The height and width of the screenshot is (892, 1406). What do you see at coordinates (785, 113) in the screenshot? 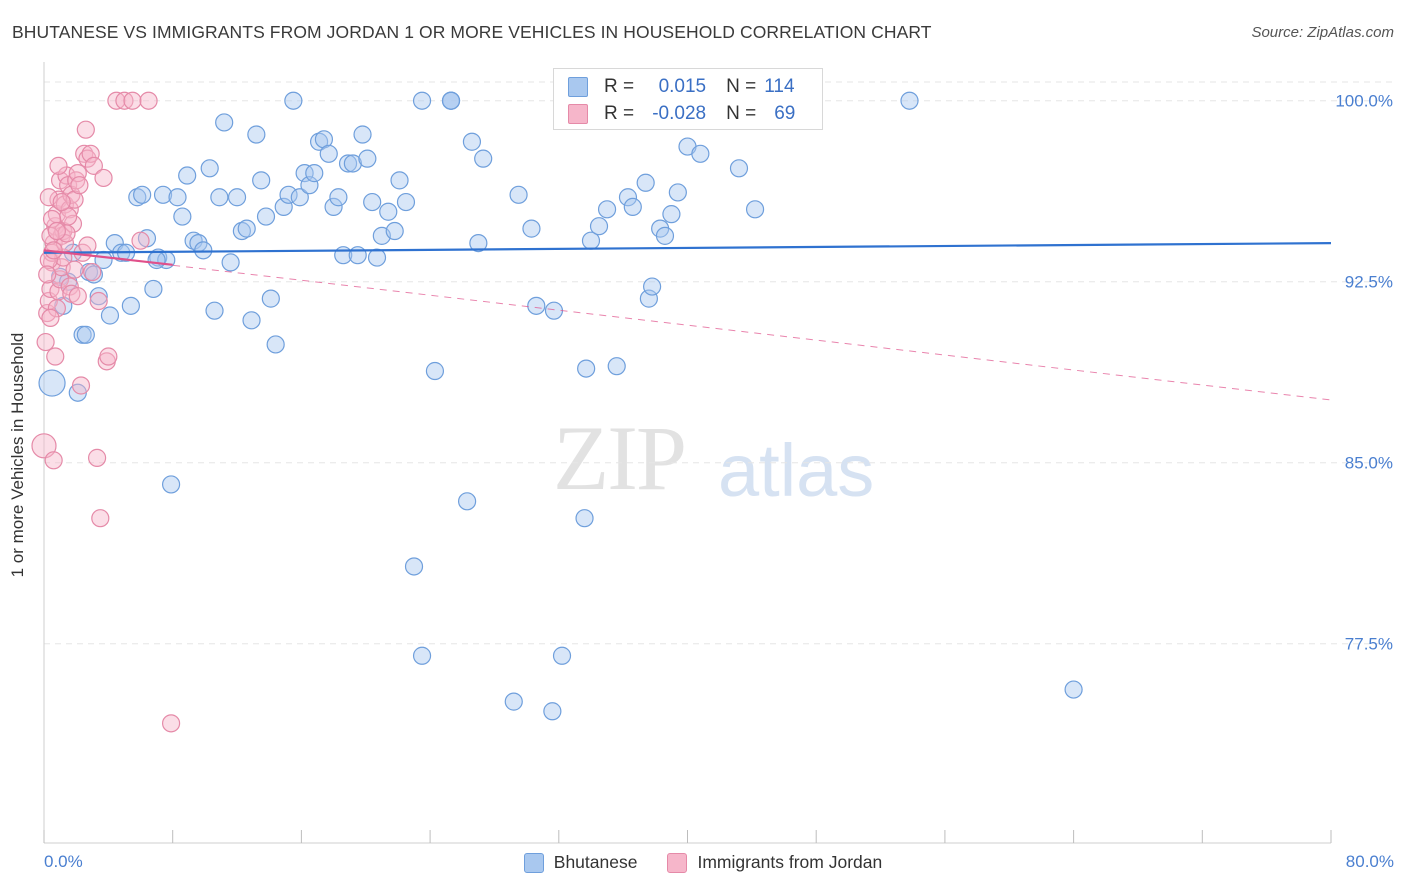
I see `n-value: 69` at bounding box center [785, 113].